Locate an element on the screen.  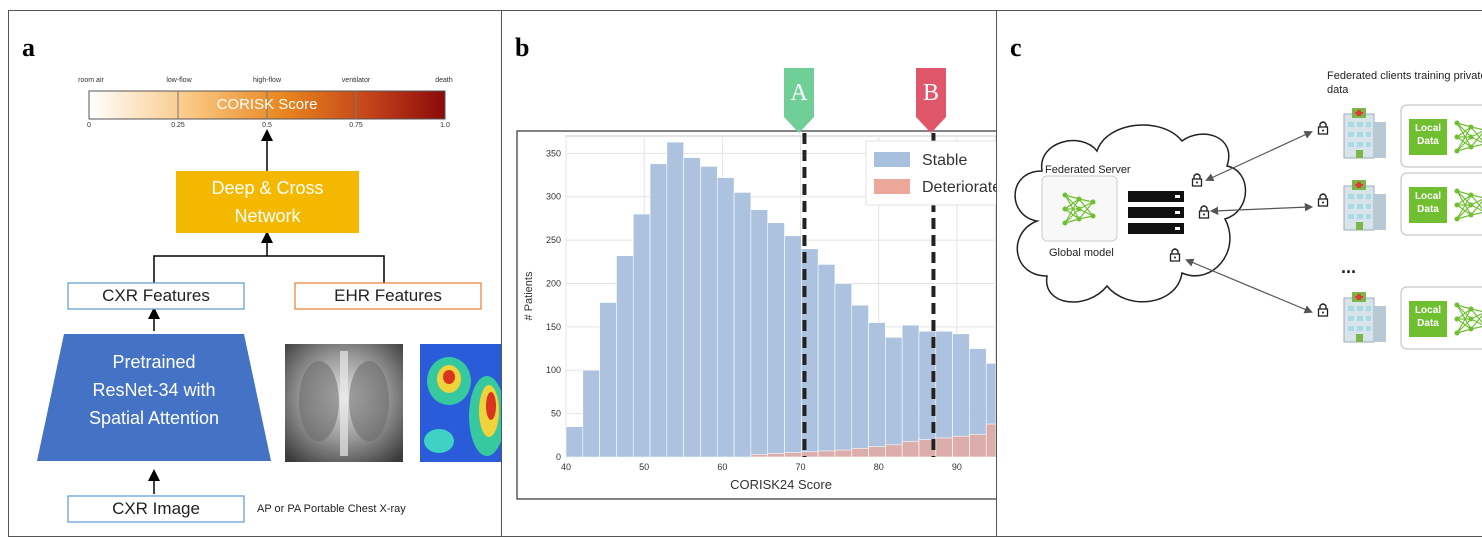
y-tick-label: 50 is located at coordinates (556, 414).